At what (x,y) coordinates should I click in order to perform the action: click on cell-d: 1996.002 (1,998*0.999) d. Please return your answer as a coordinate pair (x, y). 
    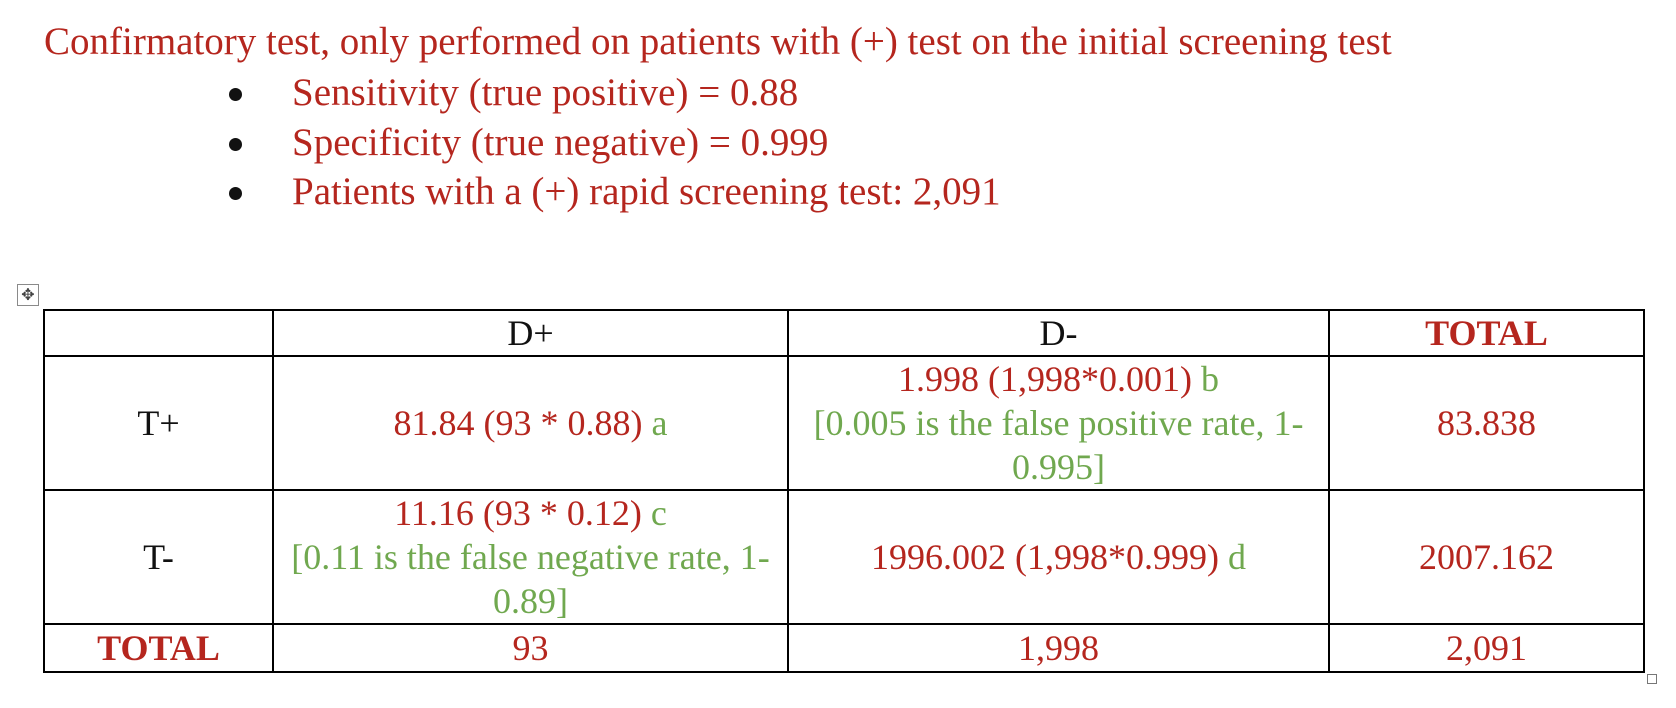
    Looking at the image, I should click on (1058, 557).